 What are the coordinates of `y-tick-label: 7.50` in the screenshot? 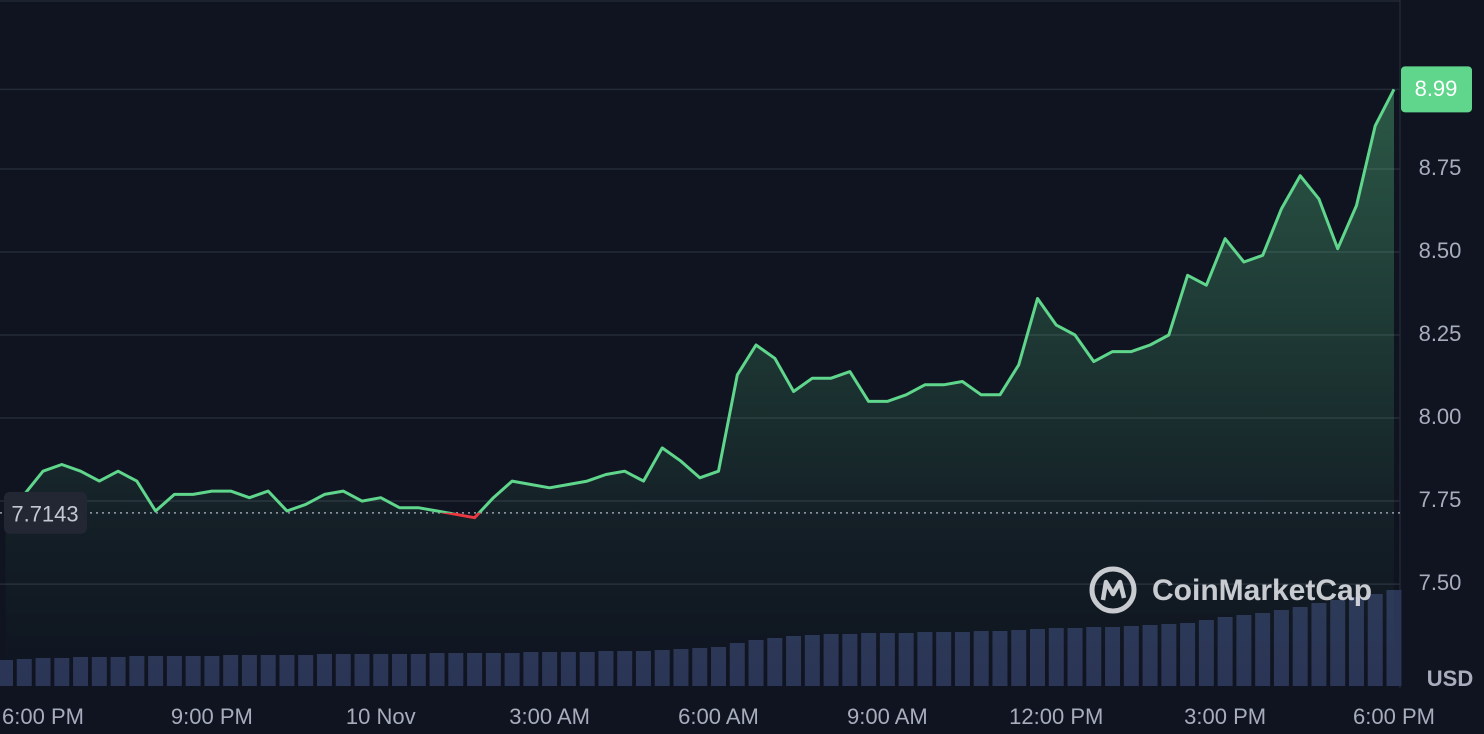 It's located at (1440, 582).